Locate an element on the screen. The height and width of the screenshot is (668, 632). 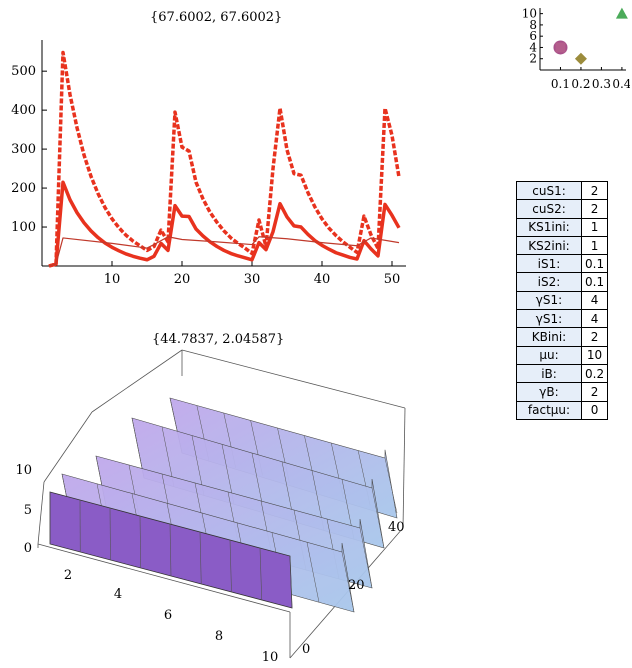
parameter-label: iS2: is located at coordinates (549, 282).